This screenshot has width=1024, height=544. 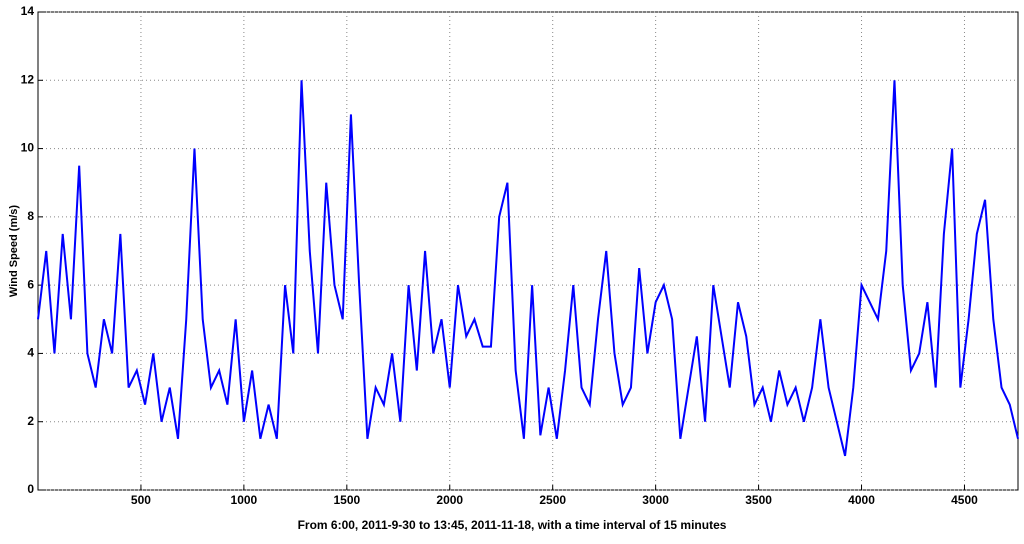 I want to click on y-tick-label: 10, so click(x=28, y=148).